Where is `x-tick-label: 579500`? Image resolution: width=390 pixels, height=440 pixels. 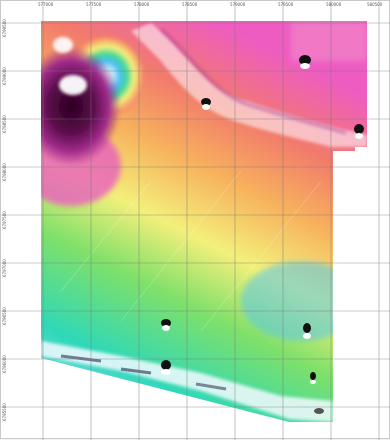
x-tick-label: 579500 is located at coordinates (286, 4).